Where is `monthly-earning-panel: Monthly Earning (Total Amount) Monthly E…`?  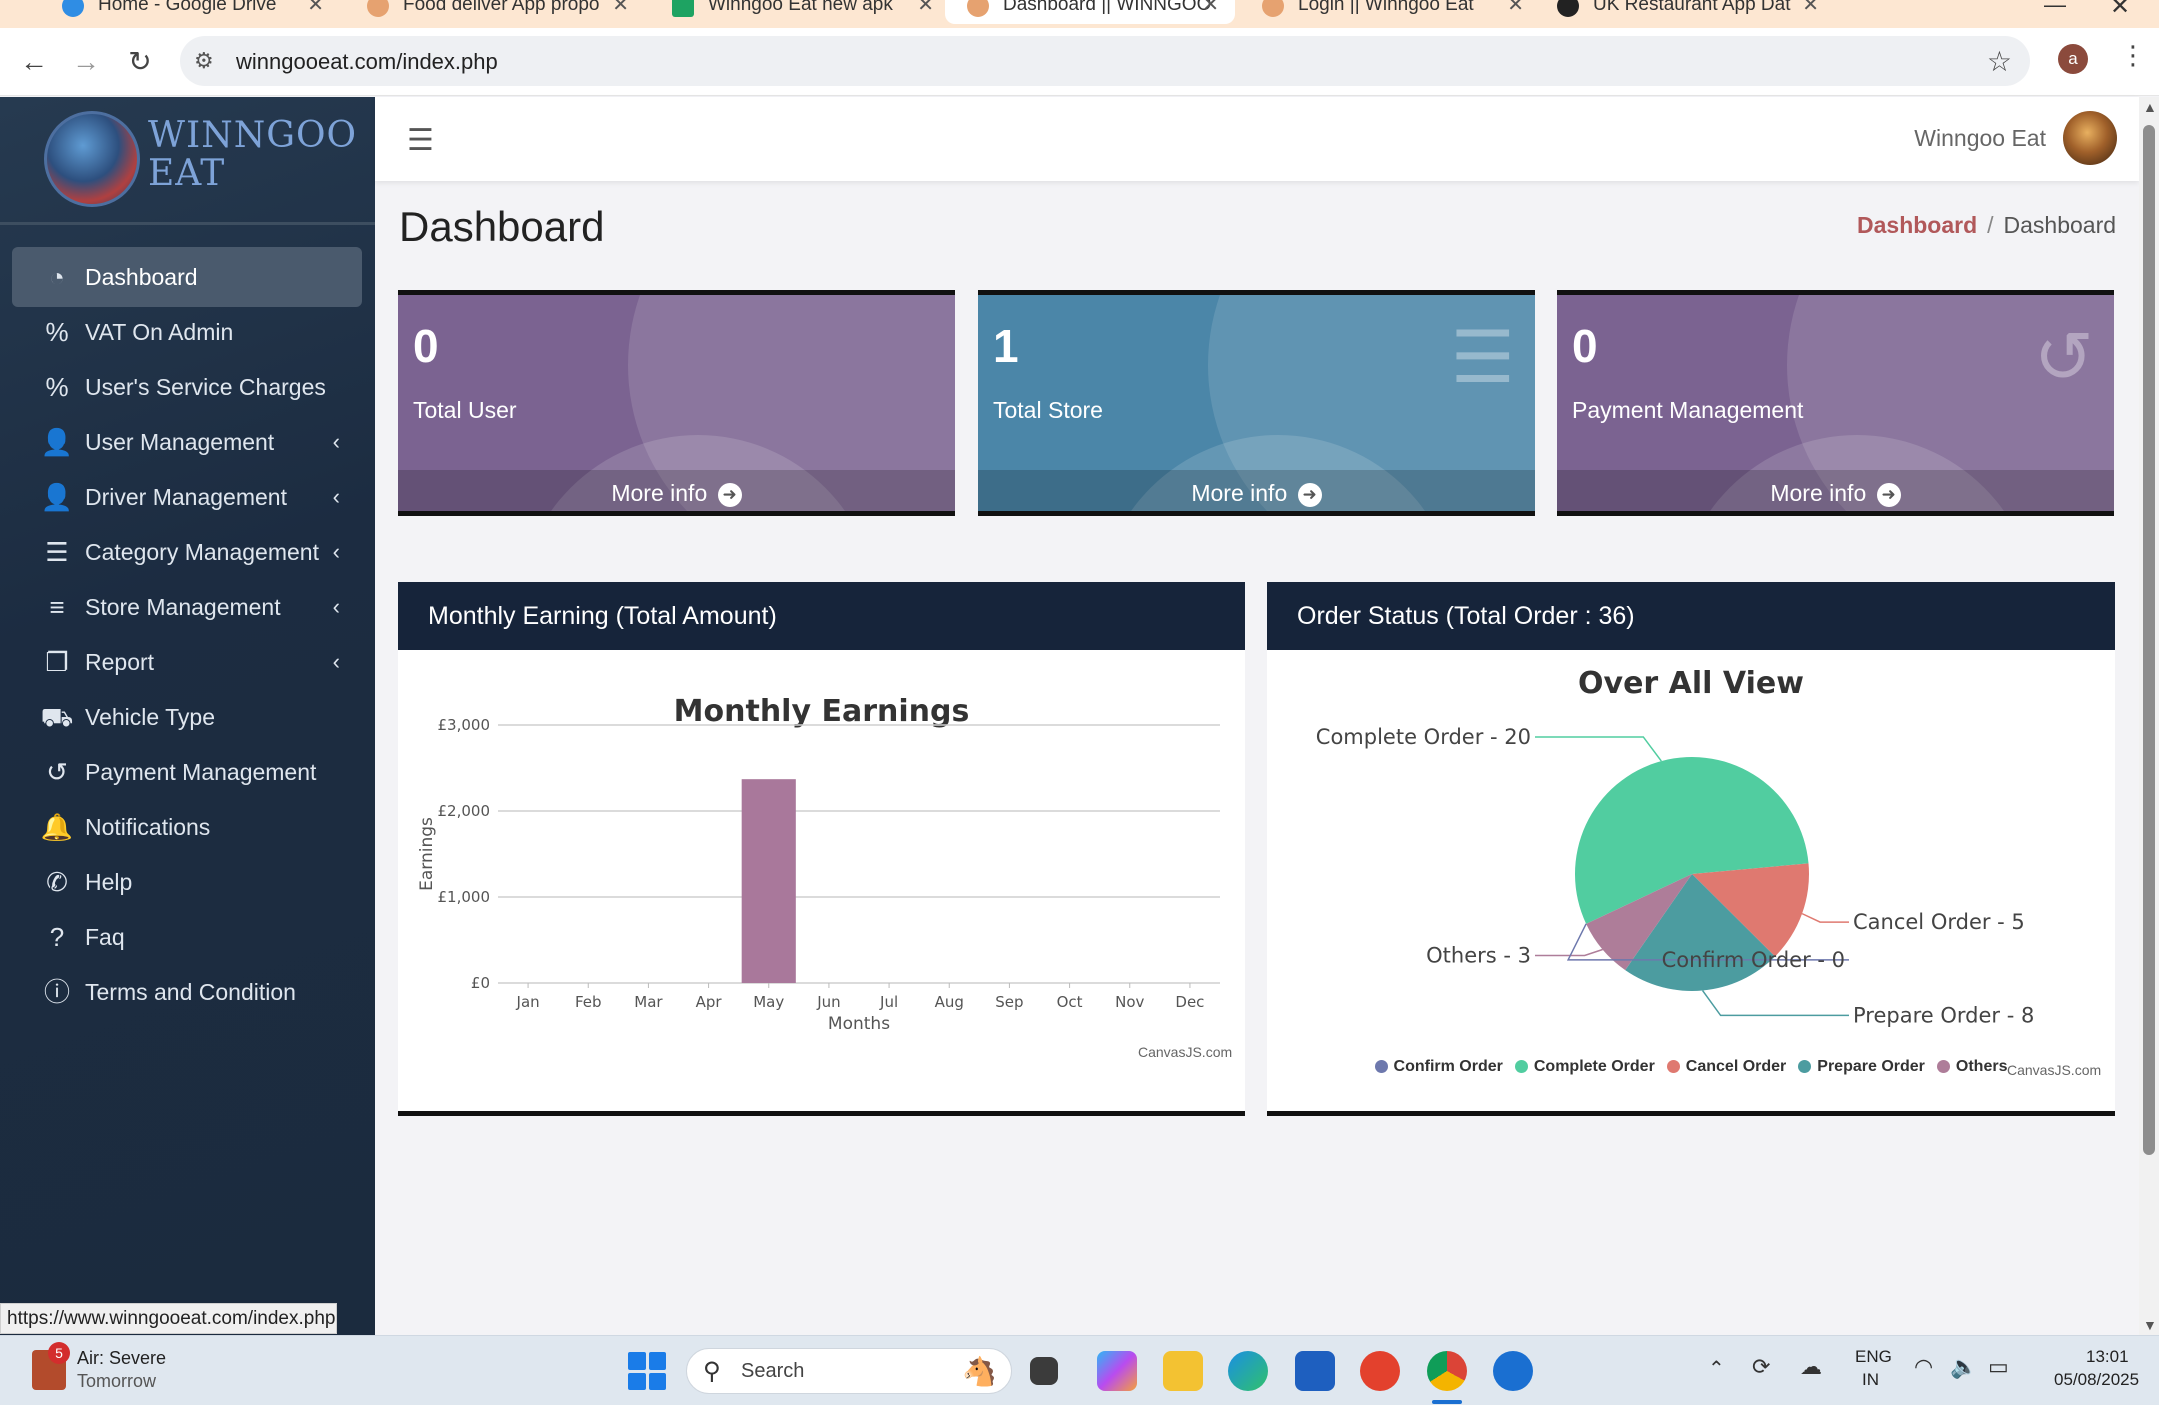 monthly-earning-panel: Monthly Earning (Total Amount) Monthly E… is located at coordinates (821, 849).